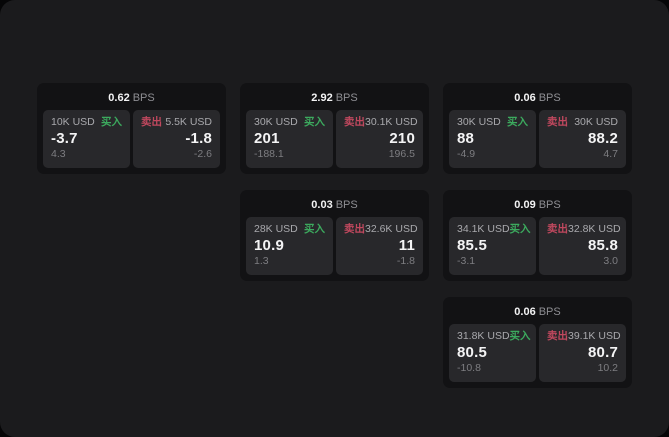  What do you see at coordinates (269, 154) in the screenshot?
I see `buy-delta: -188.1` at bounding box center [269, 154].